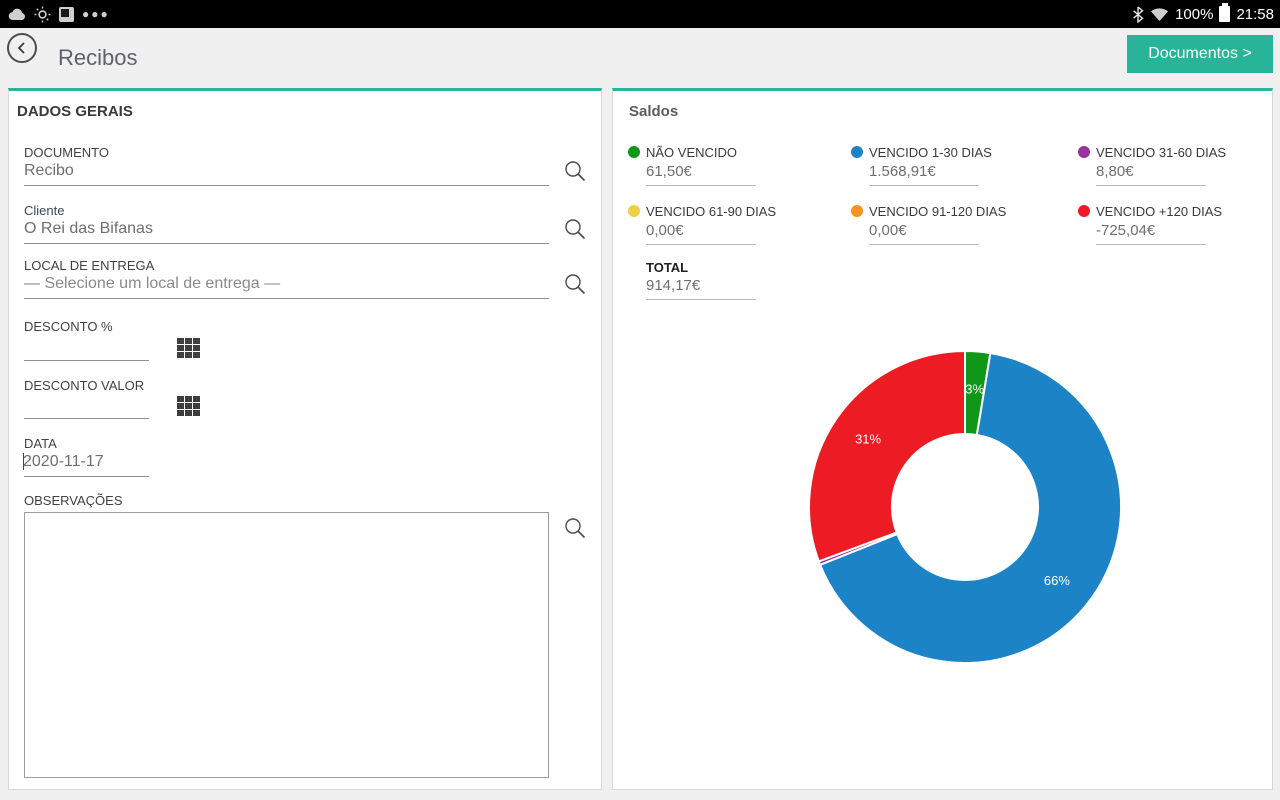 This screenshot has width=1280, height=800. What do you see at coordinates (1161, 152) in the screenshot?
I see `legend-label: VENCIDO 31-60 DIAS` at bounding box center [1161, 152].